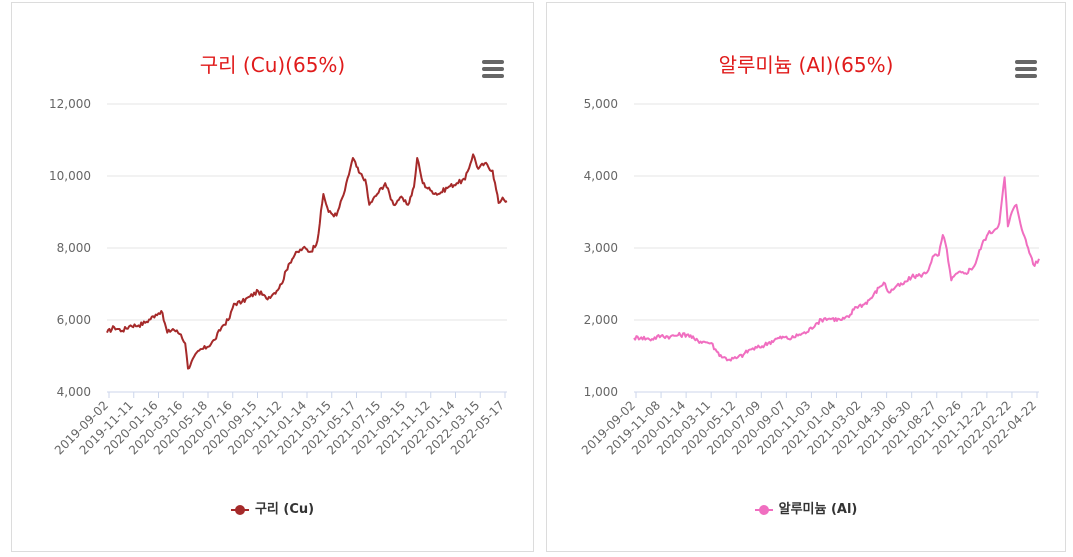 The image size is (1073, 557). What do you see at coordinates (70, 176) in the screenshot?
I see `y-tick-label: 10,000` at bounding box center [70, 176].